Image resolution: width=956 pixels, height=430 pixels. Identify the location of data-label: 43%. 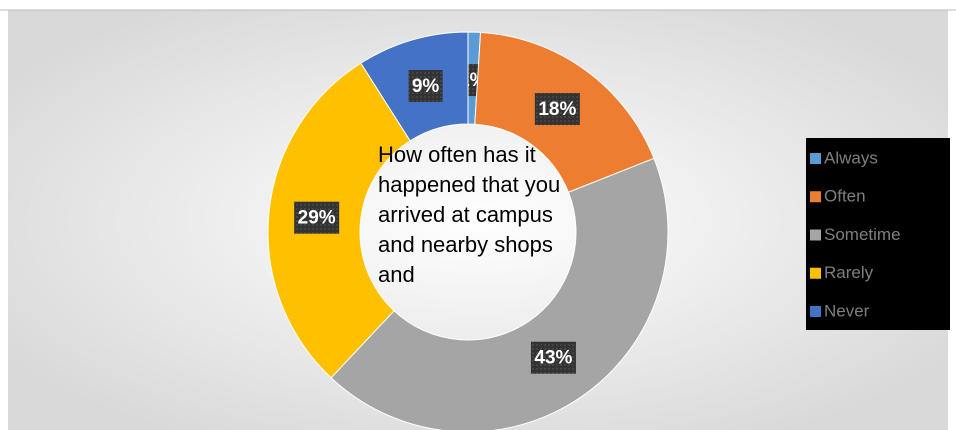
(553, 358).